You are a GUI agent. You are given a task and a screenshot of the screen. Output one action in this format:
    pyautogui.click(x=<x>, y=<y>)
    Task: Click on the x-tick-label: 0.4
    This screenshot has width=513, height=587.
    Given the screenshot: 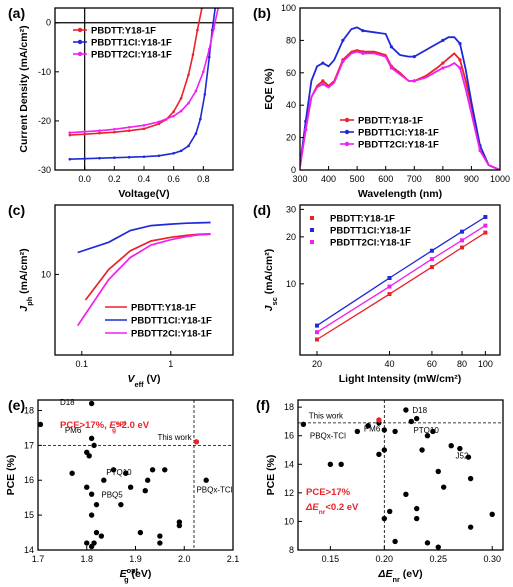 What is the action you would take?
    pyautogui.click(x=144, y=179)
    